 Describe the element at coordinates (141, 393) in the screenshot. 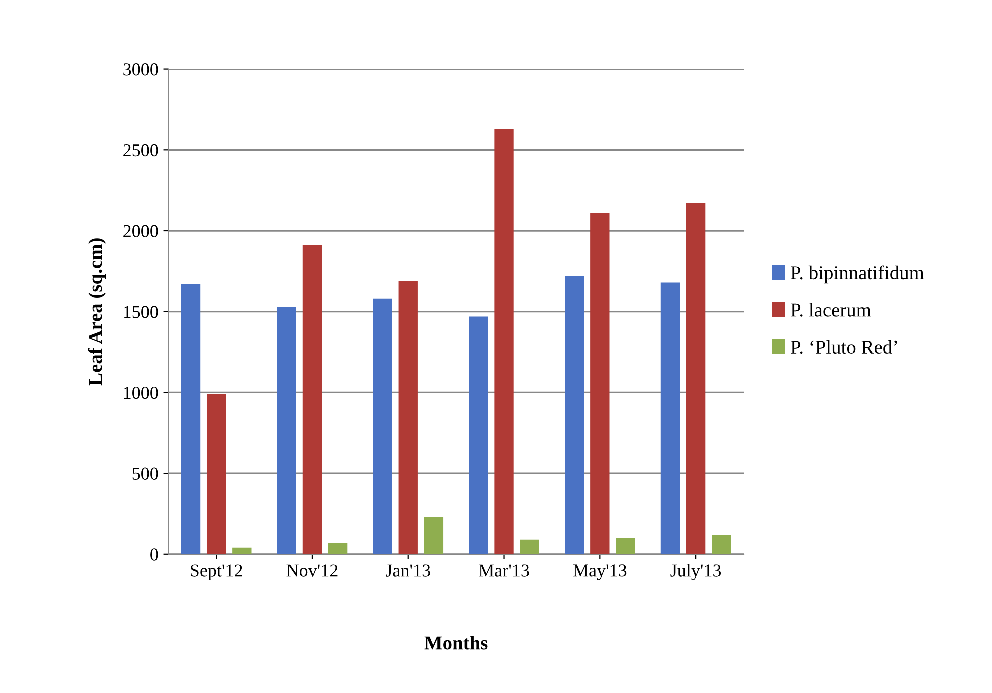

I see `y-tick-label: 1000` at that location.